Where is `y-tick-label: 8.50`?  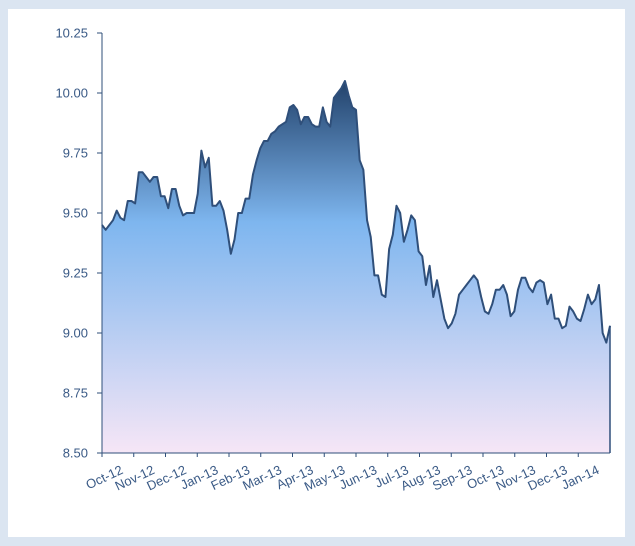 y-tick-label: 8.50 is located at coordinates (75, 453).